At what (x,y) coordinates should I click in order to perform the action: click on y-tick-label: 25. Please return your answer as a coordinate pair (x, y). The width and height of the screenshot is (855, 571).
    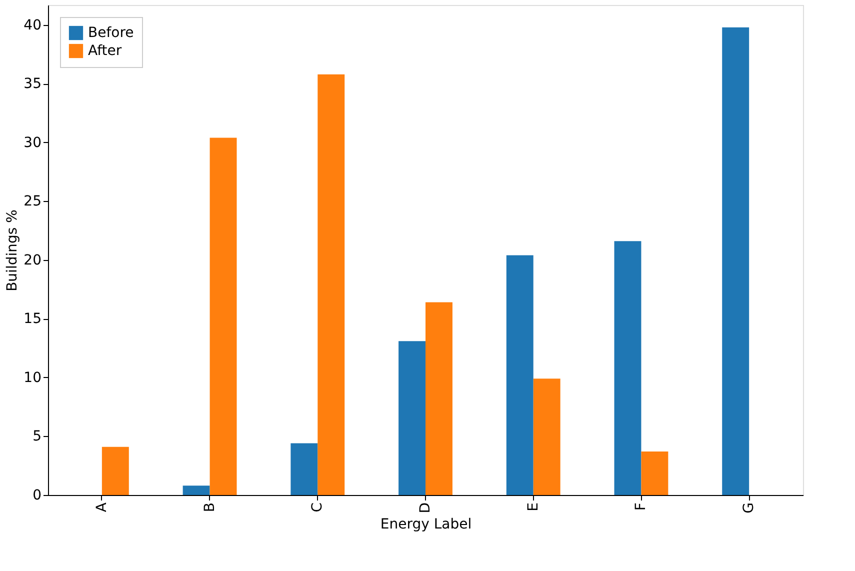
    Looking at the image, I should click on (33, 202).